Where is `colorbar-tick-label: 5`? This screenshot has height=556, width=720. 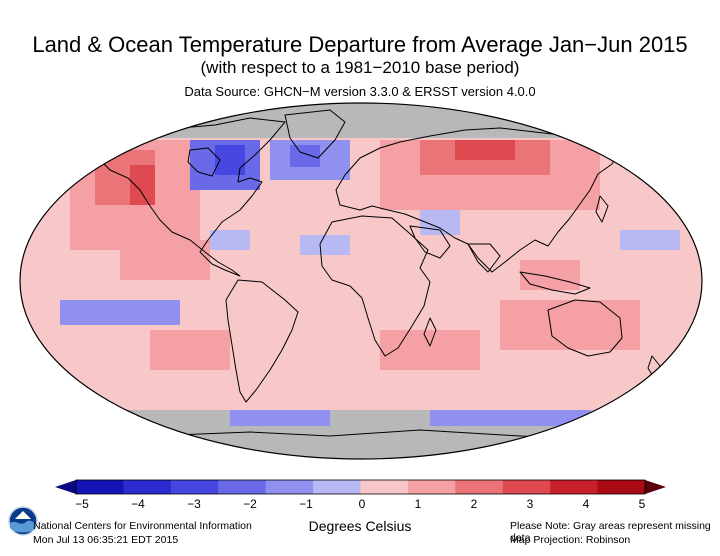 colorbar-tick-label: 5 is located at coordinates (642, 504).